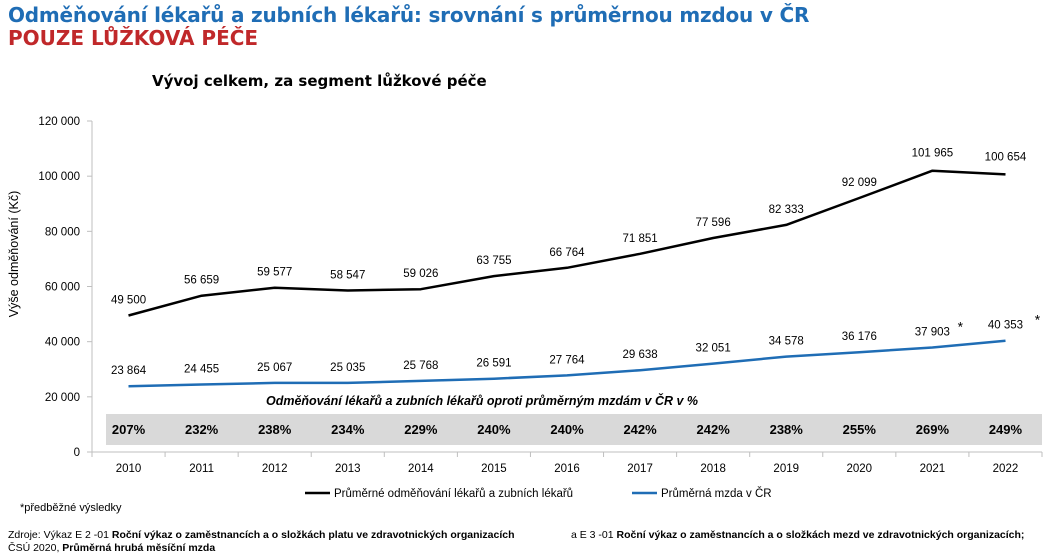  What do you see at coordinates (567, 360) in the screenshot?
I see `average-wage-label: 27 764` at bounding box center [567, 360].